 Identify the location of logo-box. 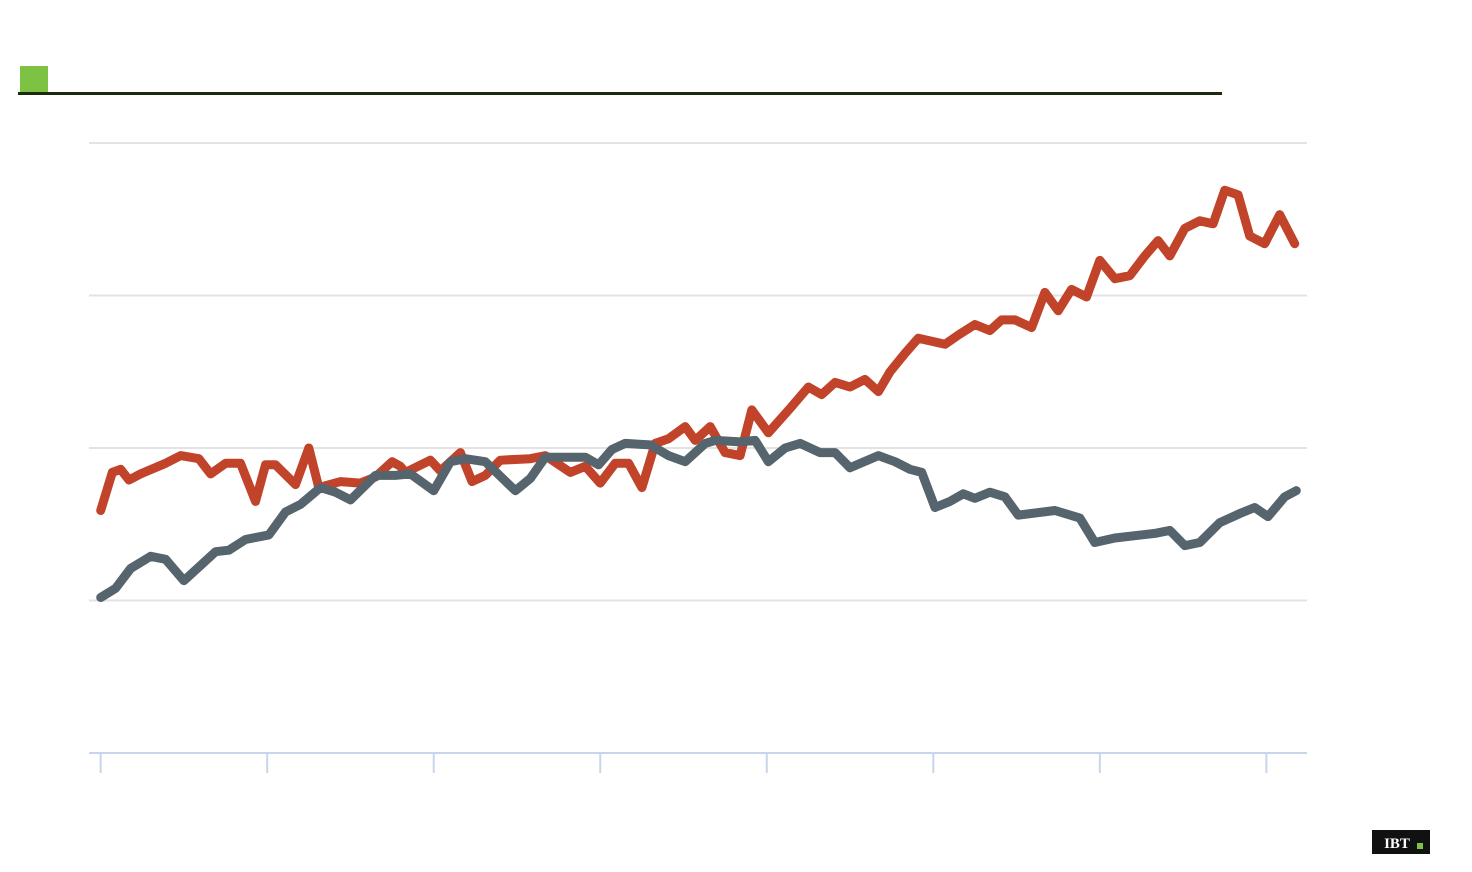
(1401, 842).